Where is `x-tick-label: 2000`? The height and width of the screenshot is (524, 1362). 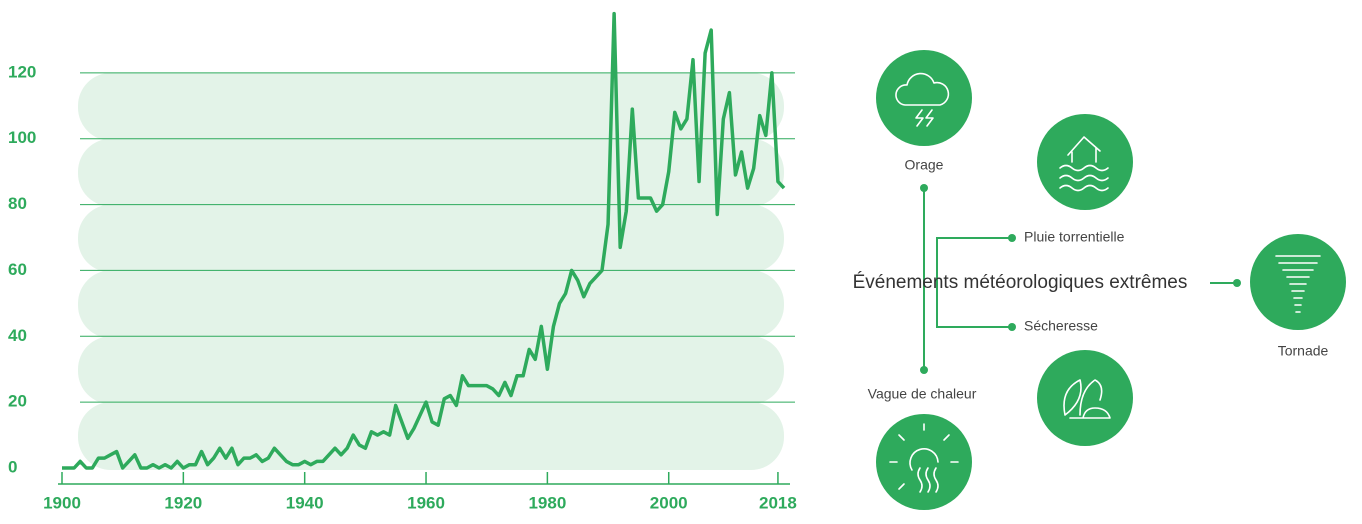 x-tick-label: 2000 is located at coordinates (669, 502).